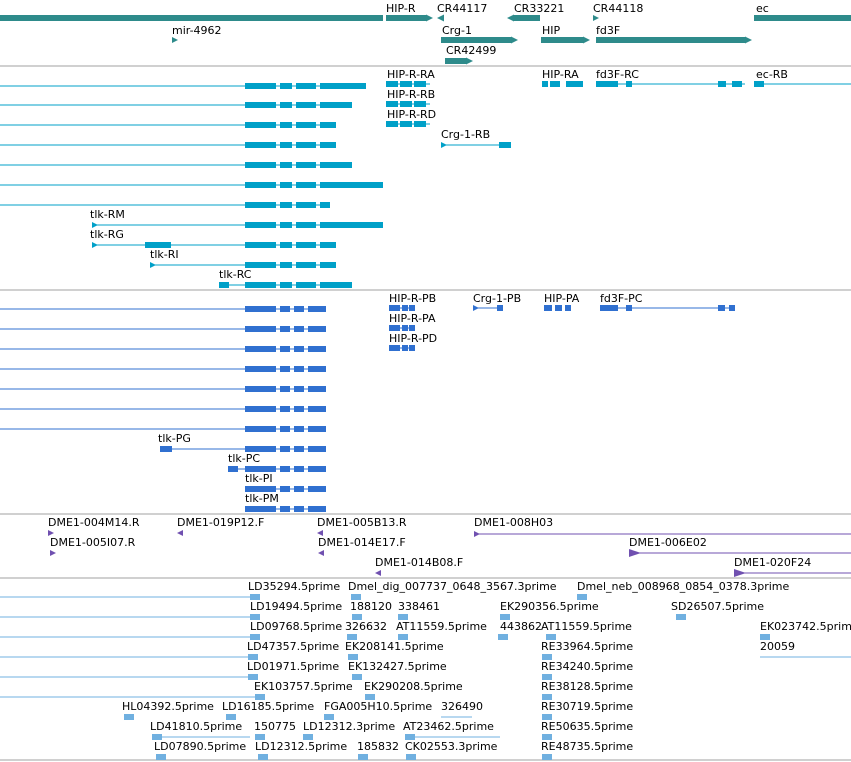 The height and width of the screenshot is (762, 851). Describe the element at coordinates (197, 30) in the screenshot. I see `gene-label: mir-4962` at that location.